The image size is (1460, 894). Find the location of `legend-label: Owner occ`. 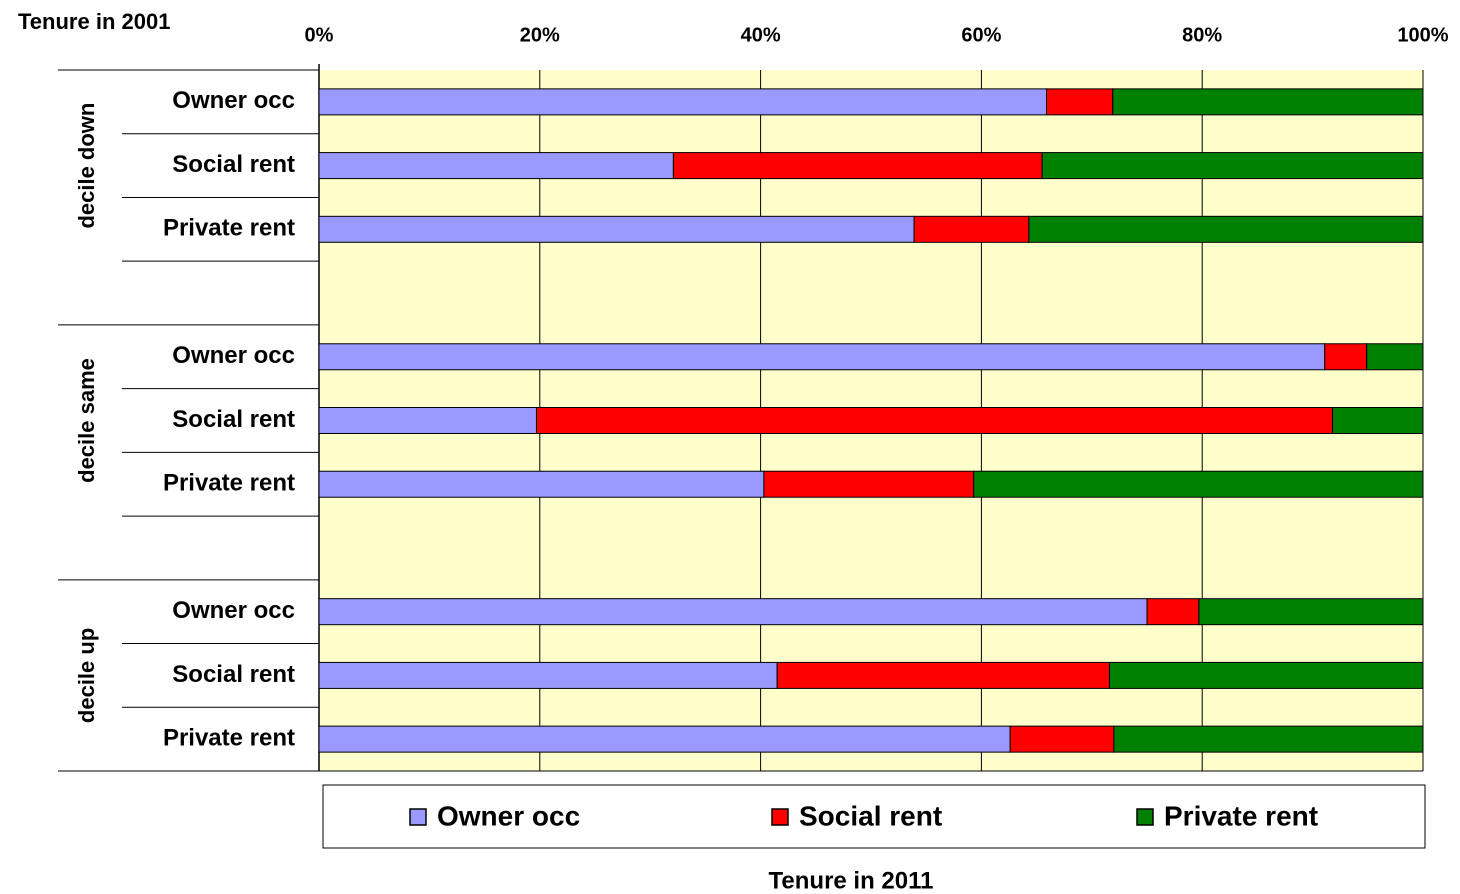

legend-label: Owner occ is located at coordinates (508, 815).